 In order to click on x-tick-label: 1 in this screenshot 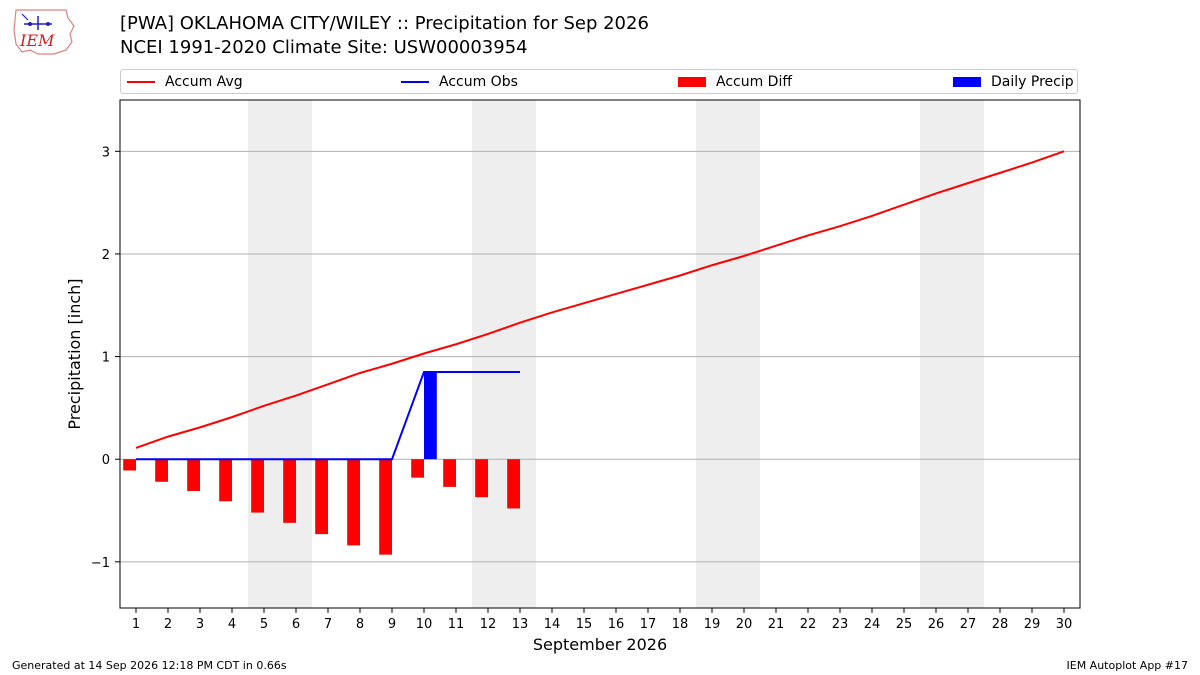, I will do `click(136, 624)`.